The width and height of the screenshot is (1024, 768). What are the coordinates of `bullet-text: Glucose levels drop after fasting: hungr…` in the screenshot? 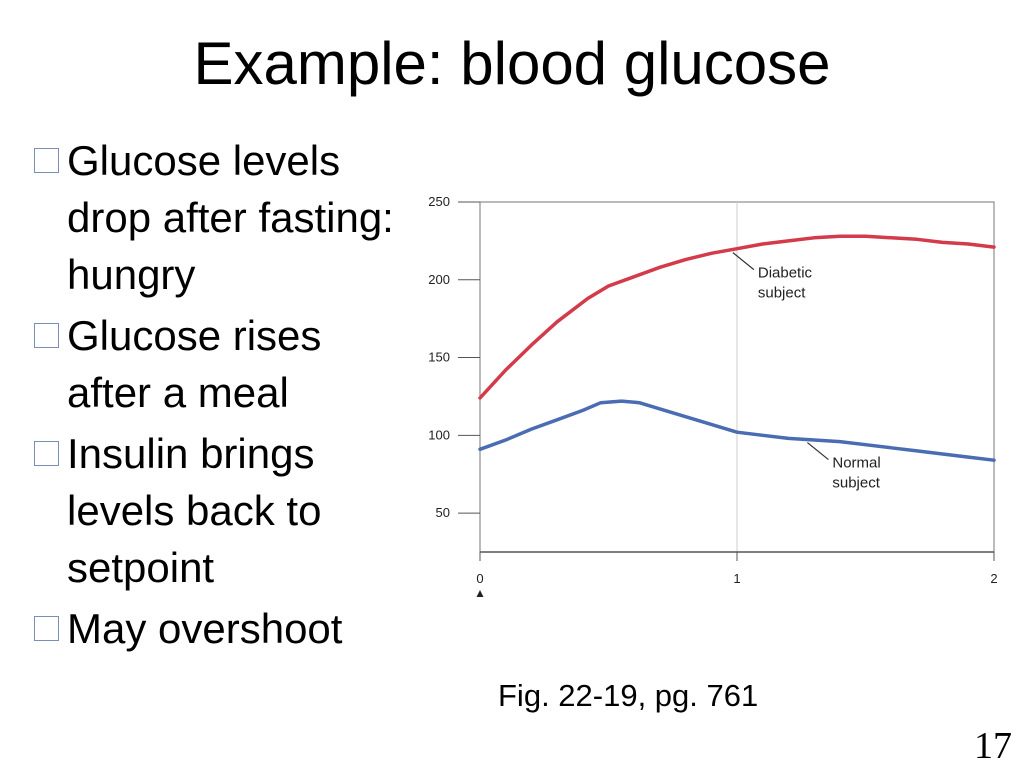 It's located at (230, 217).